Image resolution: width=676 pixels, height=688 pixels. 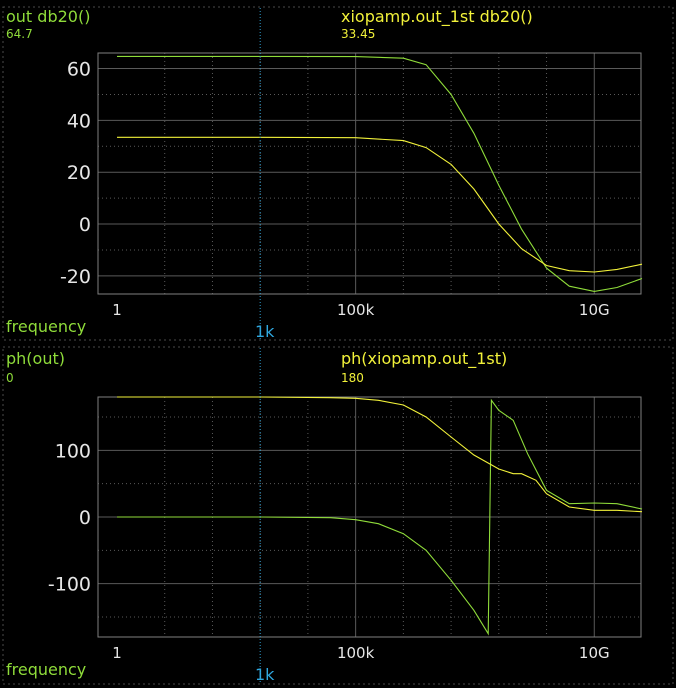 What do you see at coordinates (265, 674) in the screenshot?
I see `bottom-cursor-label: 1k` at bounding box center [265, 674].